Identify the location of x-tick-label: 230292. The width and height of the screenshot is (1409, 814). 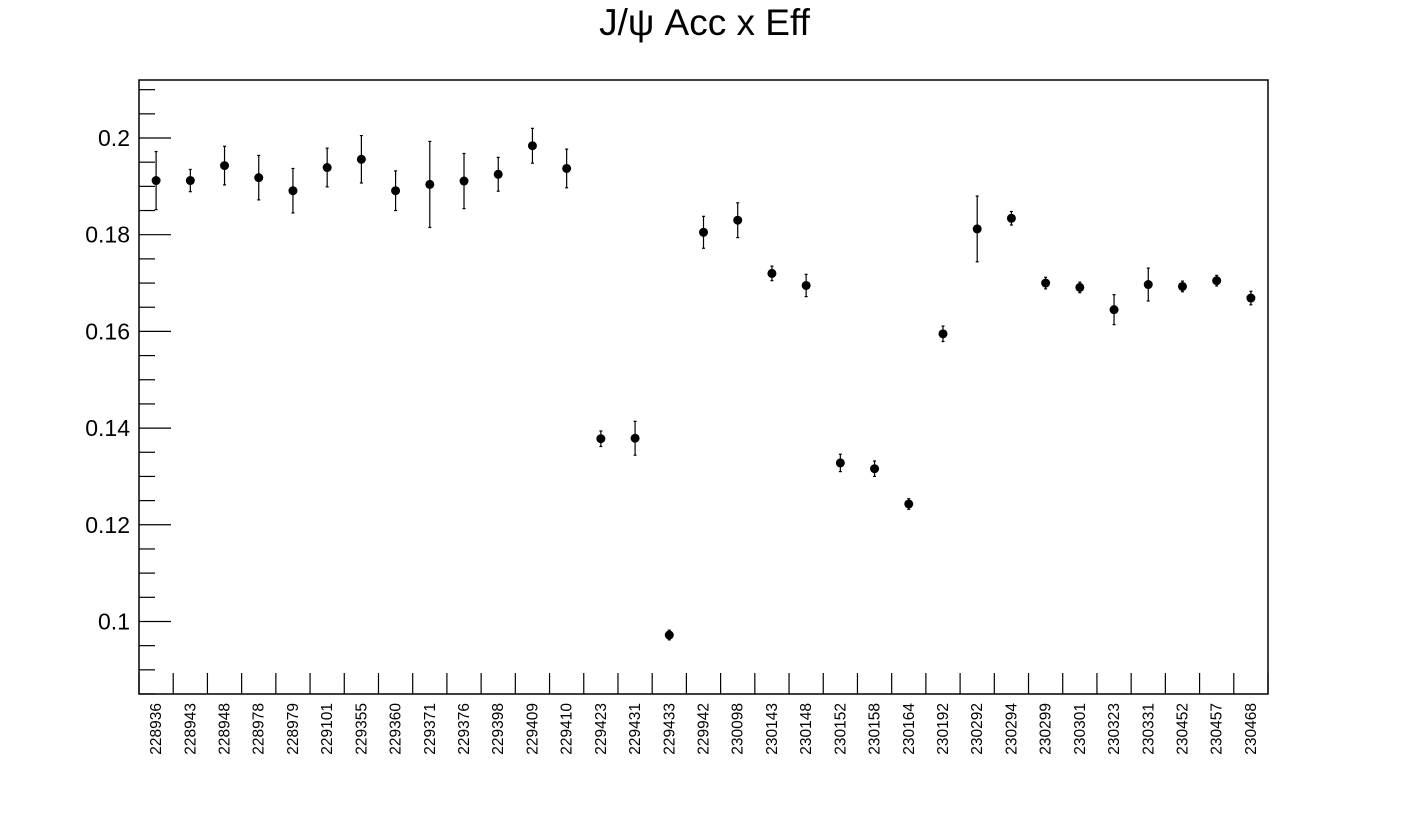
(977, 729).